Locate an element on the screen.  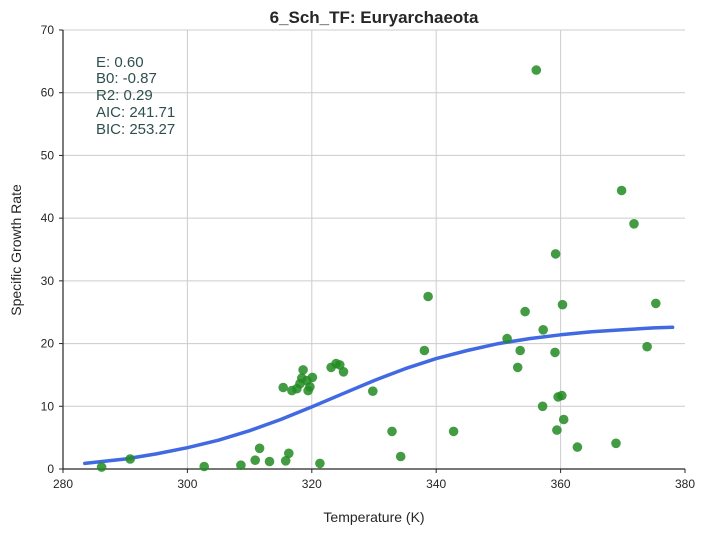
stat-b0: B0: -0.87 is located at coordinates (126, 78).